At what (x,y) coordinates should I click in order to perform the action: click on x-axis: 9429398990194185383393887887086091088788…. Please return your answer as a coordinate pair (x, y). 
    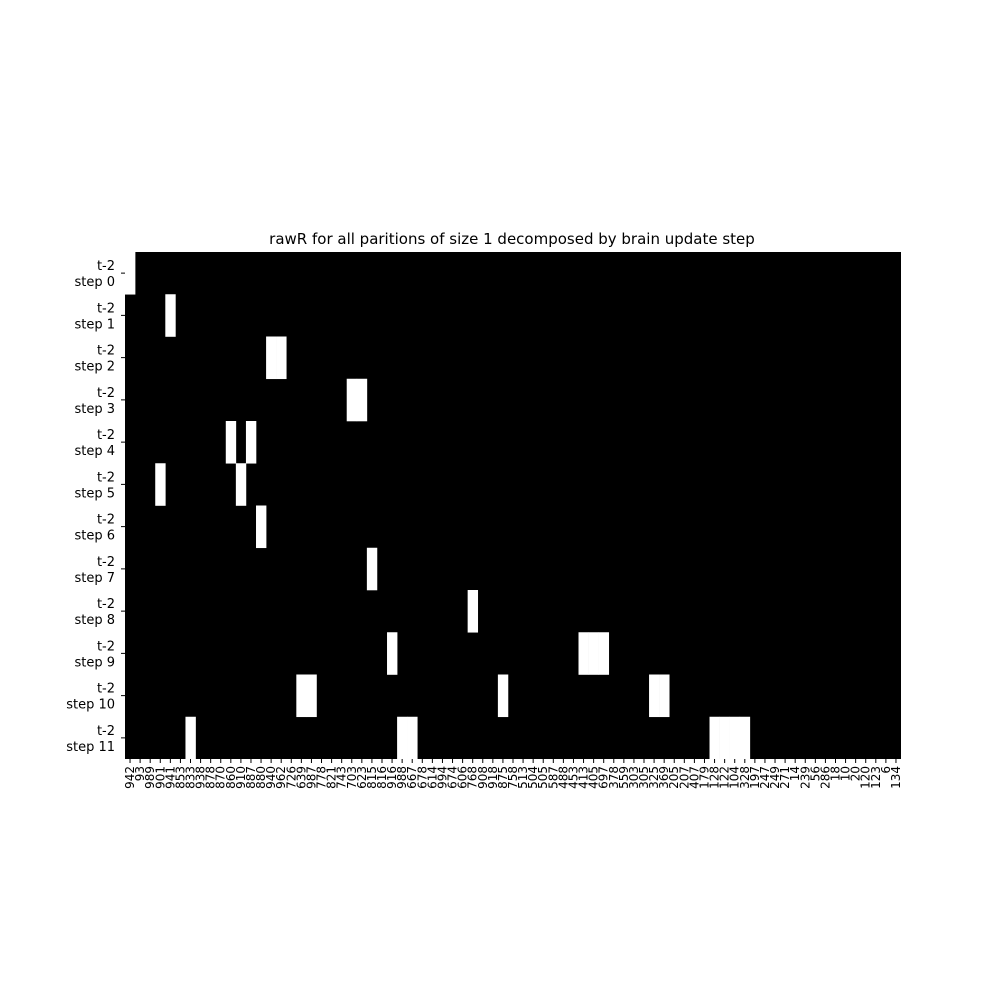
    Looking at the image, I should click on (513, 774).